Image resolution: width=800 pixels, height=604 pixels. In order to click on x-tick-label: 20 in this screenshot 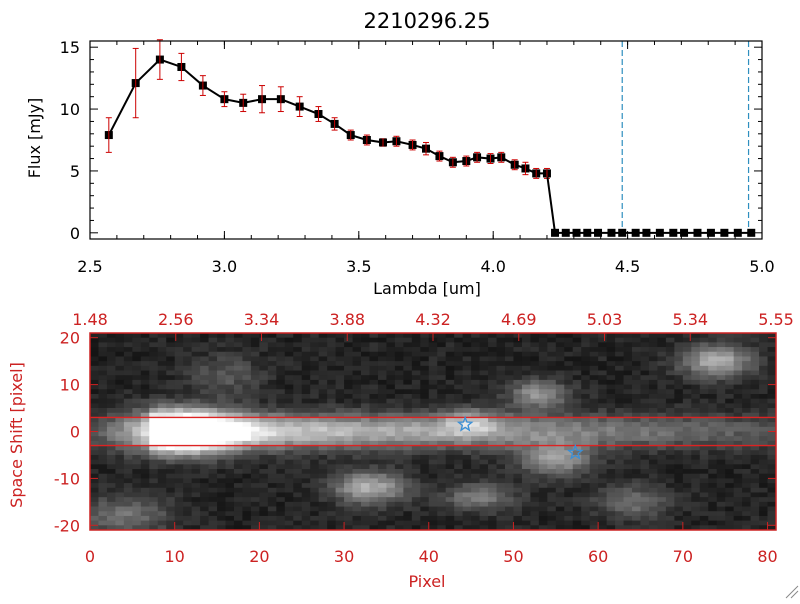, I will do `click(259, 556)`.